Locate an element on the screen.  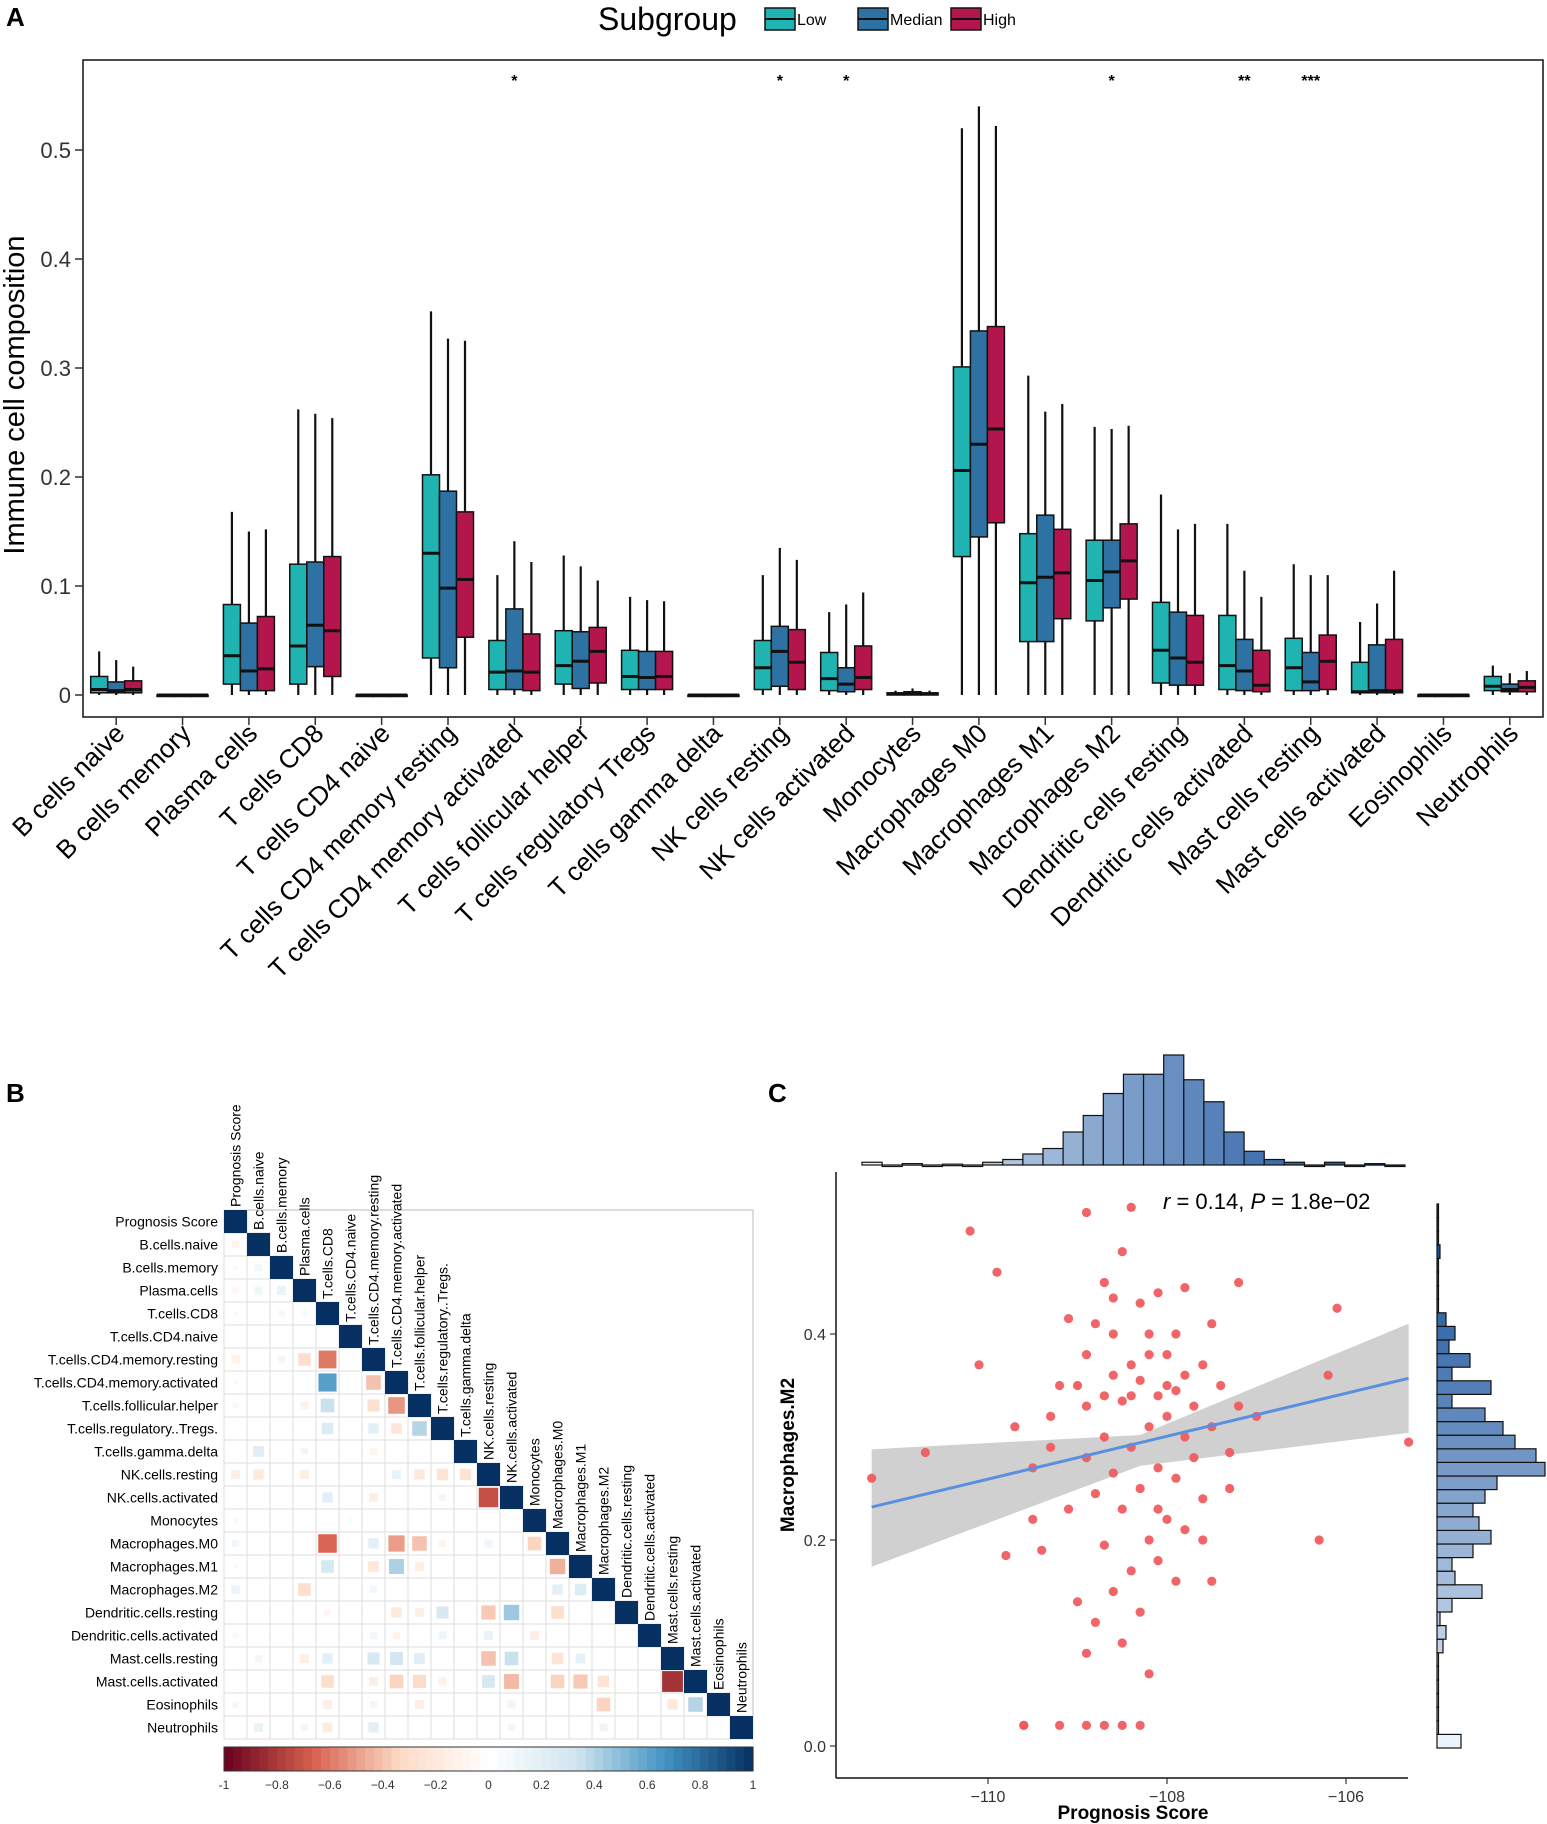
heatmap-col-label: Prognosis Score is located at coordinates (236, 1155).